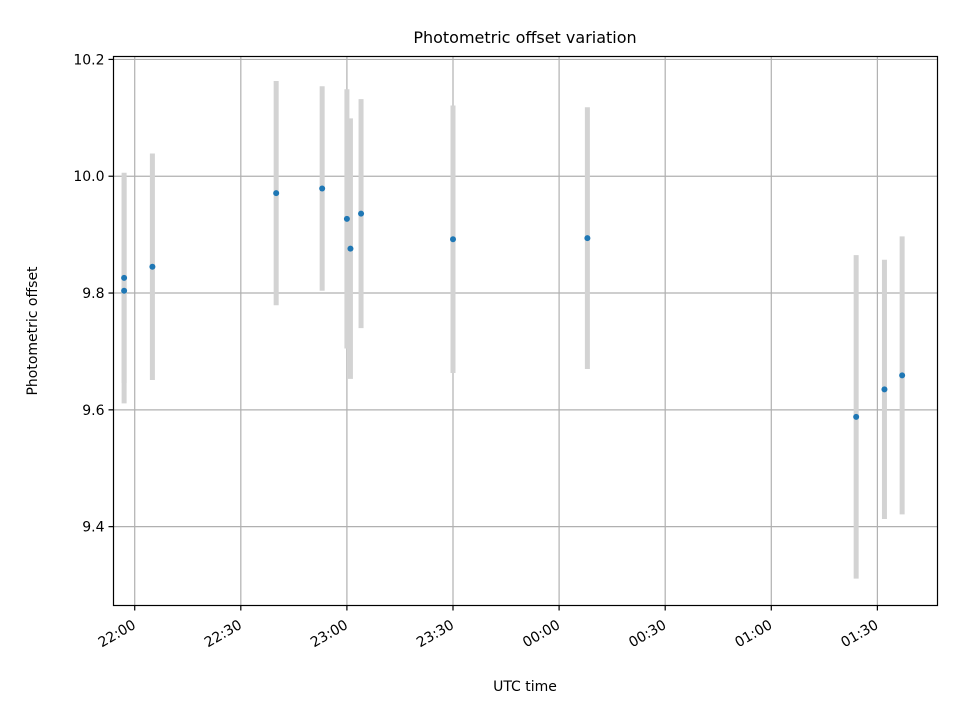 Image resolution: width=960 pixels, height=720 pixels. I want to click on chart-title: Photometric offset variation, so click(524, 37).